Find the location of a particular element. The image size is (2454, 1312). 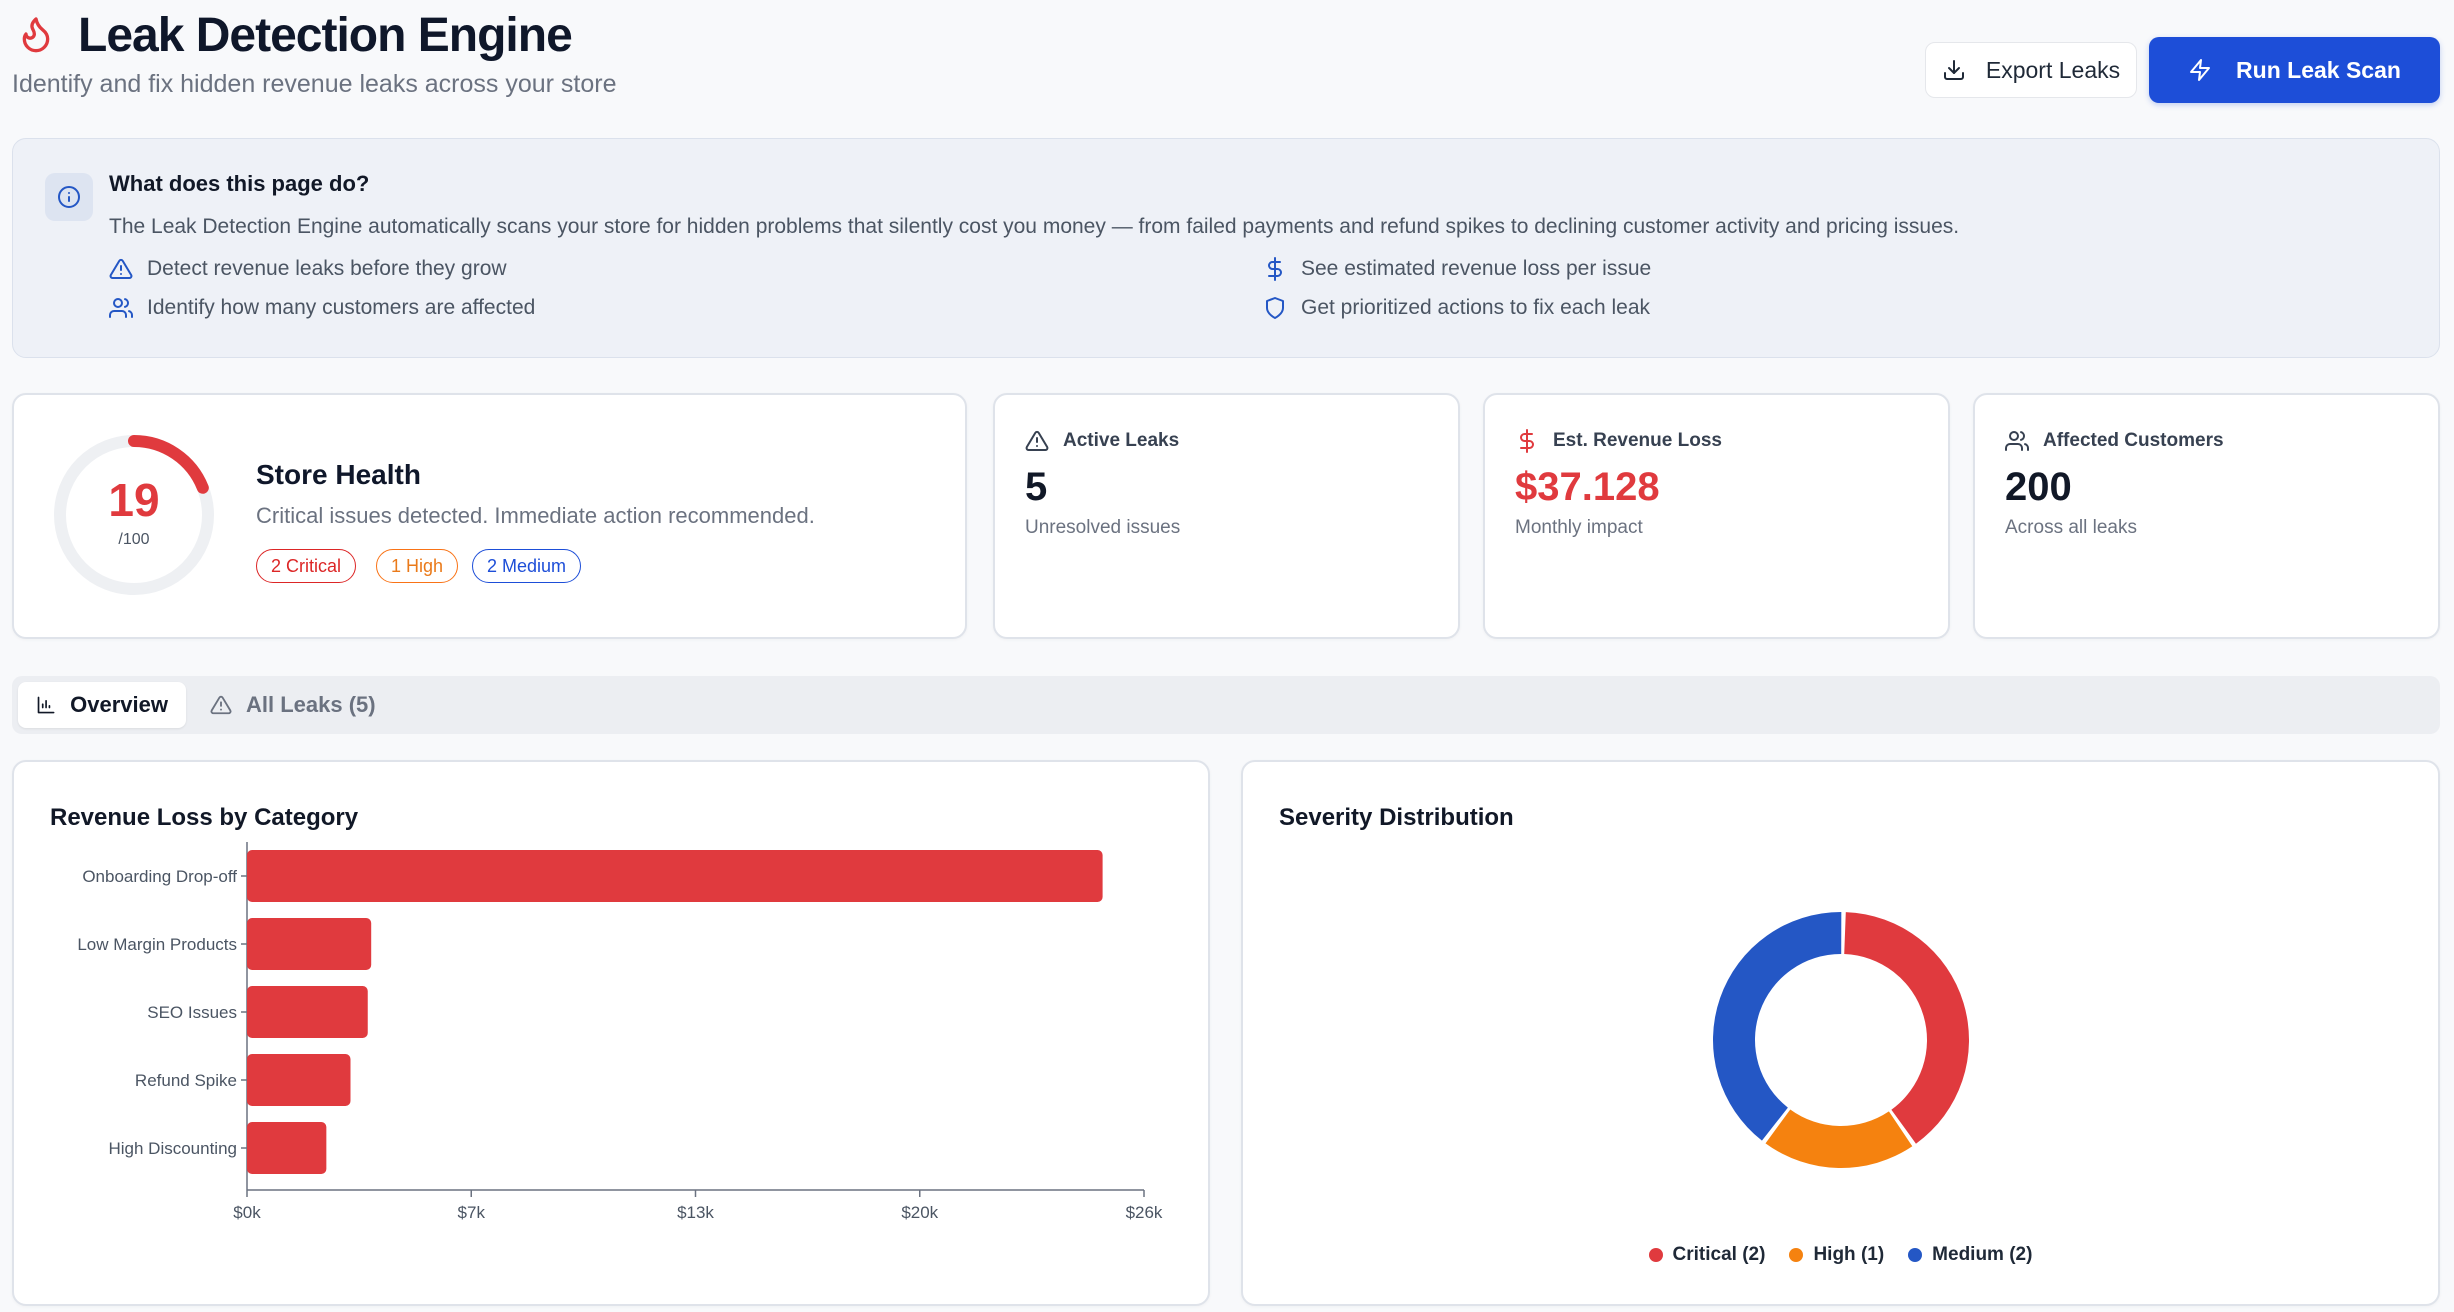

bar-chart-icon is located at coordinates (46, 705).